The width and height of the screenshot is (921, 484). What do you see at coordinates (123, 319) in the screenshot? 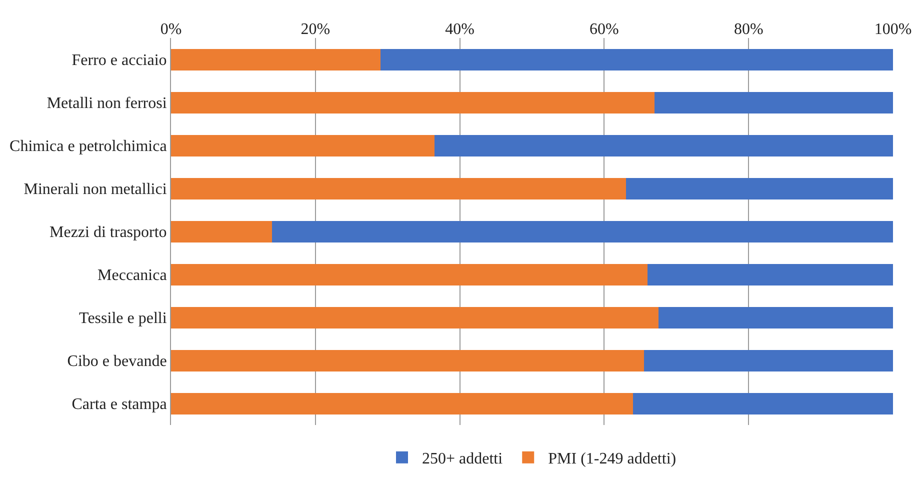
I see `y-tick-label: Tessile e pelli` at bounding box center [123, 319].